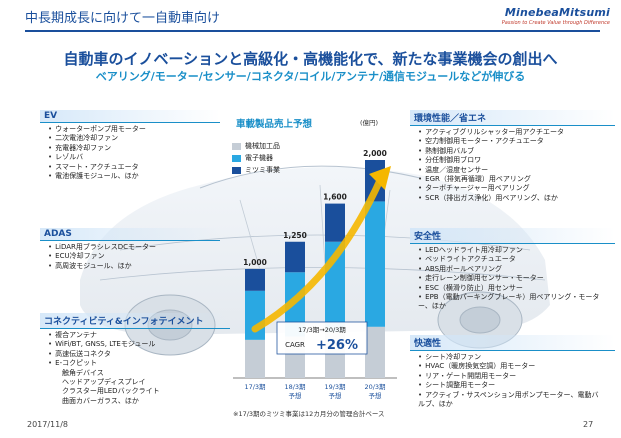 This screenshot has width=621, height=438. What do you see at coordinates (139, 363) in the screenshot?
I see `list-item: E-コクピット` at bounding box center [139, 363].